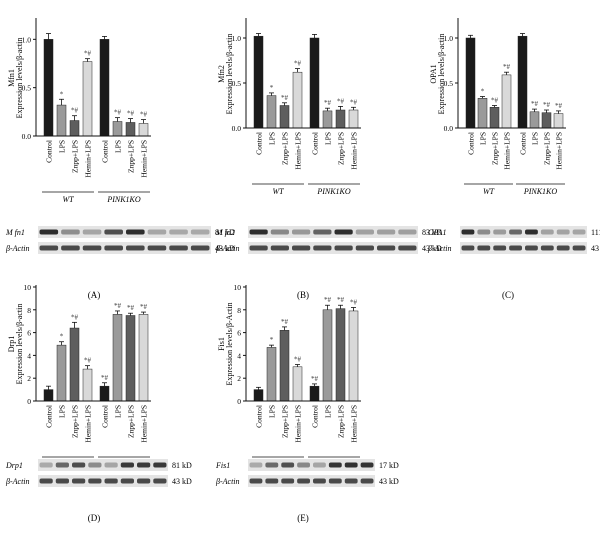 The image size is (600, 539). Describe the element at coordinates (229, 344) in the screenshot. I see `y-axis-label-measure: Expression levels/β-Actin` at that location.